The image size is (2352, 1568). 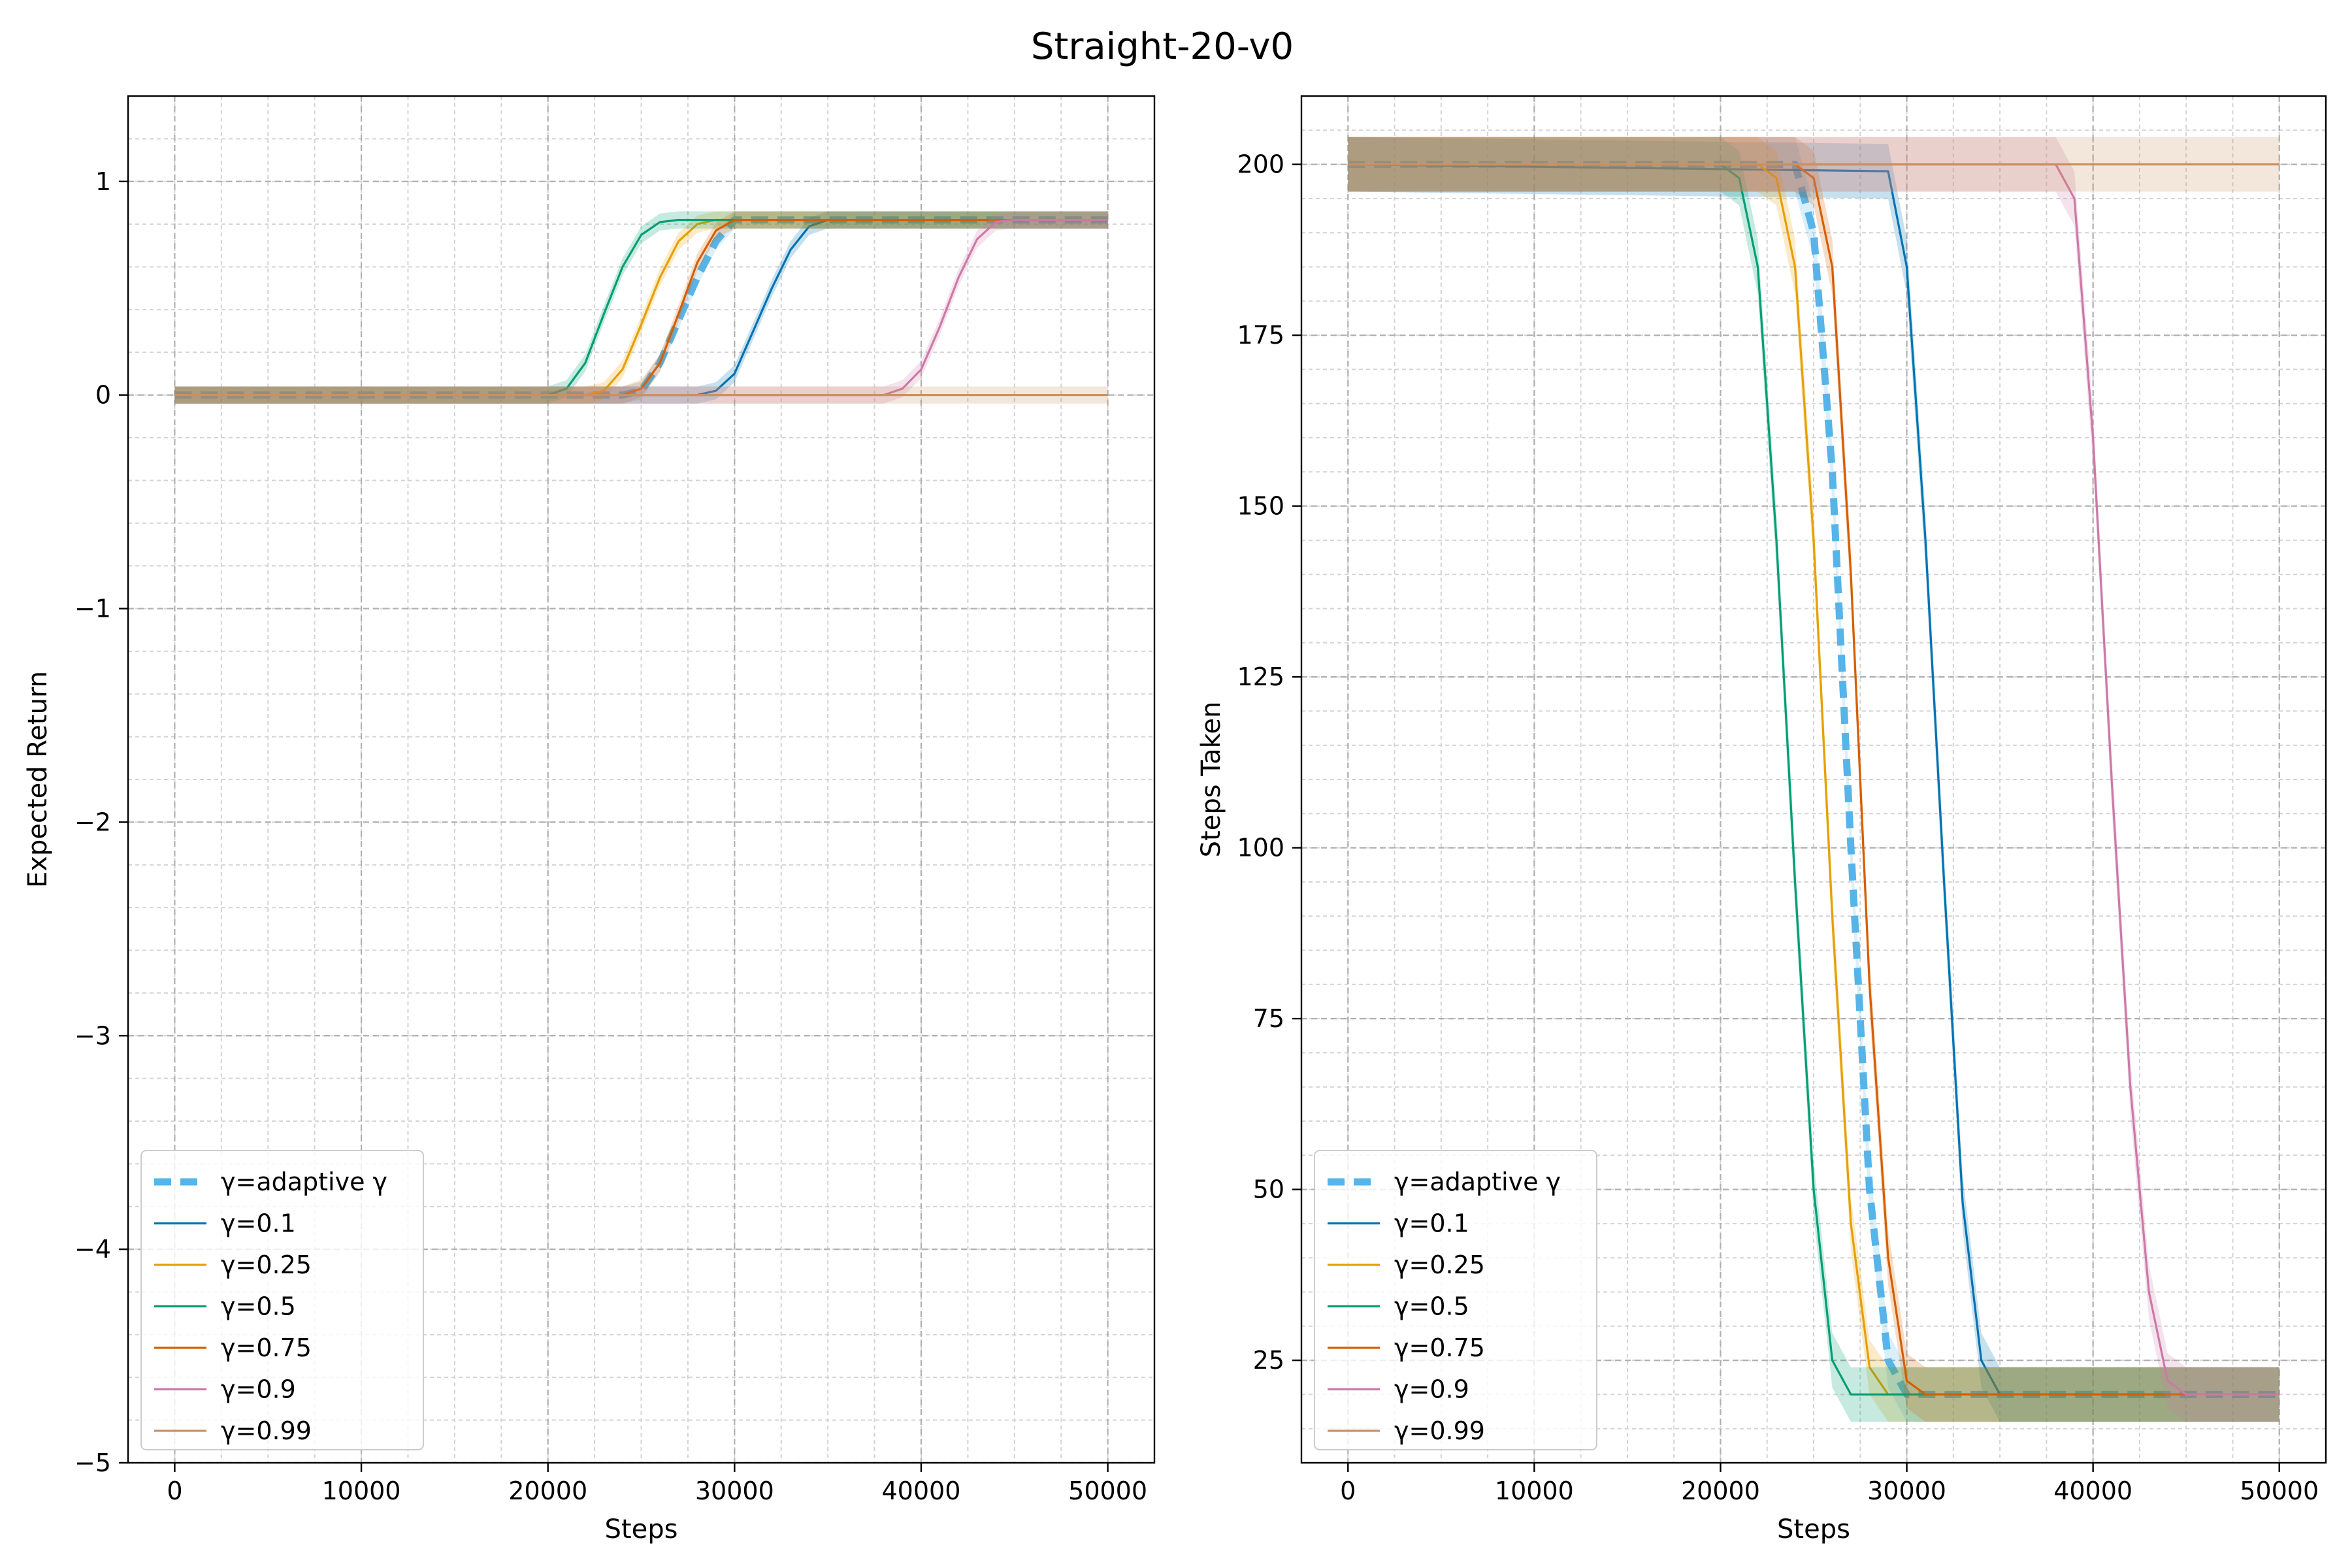 I want to click on y-tick-label: 175, so click(x=1260, y=335).